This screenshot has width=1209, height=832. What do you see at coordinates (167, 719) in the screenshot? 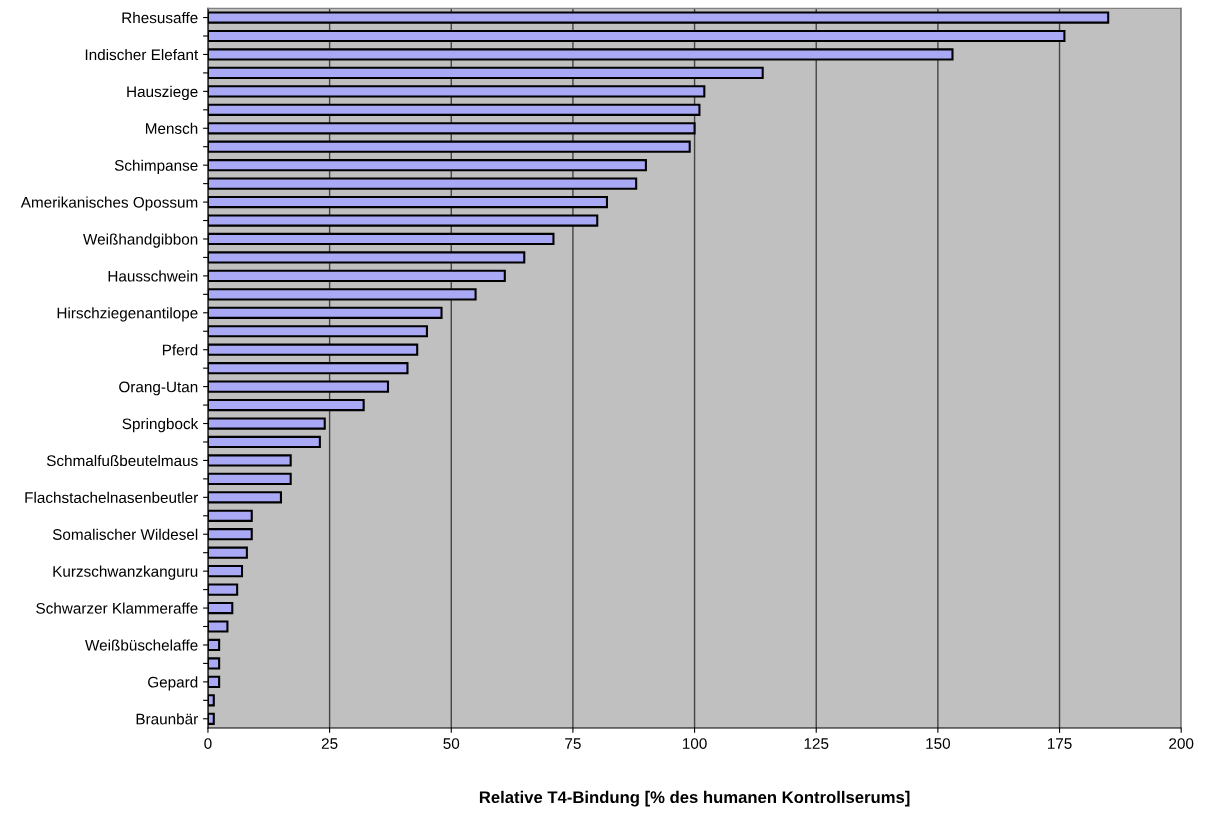
I see `y-tick-label: Braunbär` at bounding box center [167, 719].